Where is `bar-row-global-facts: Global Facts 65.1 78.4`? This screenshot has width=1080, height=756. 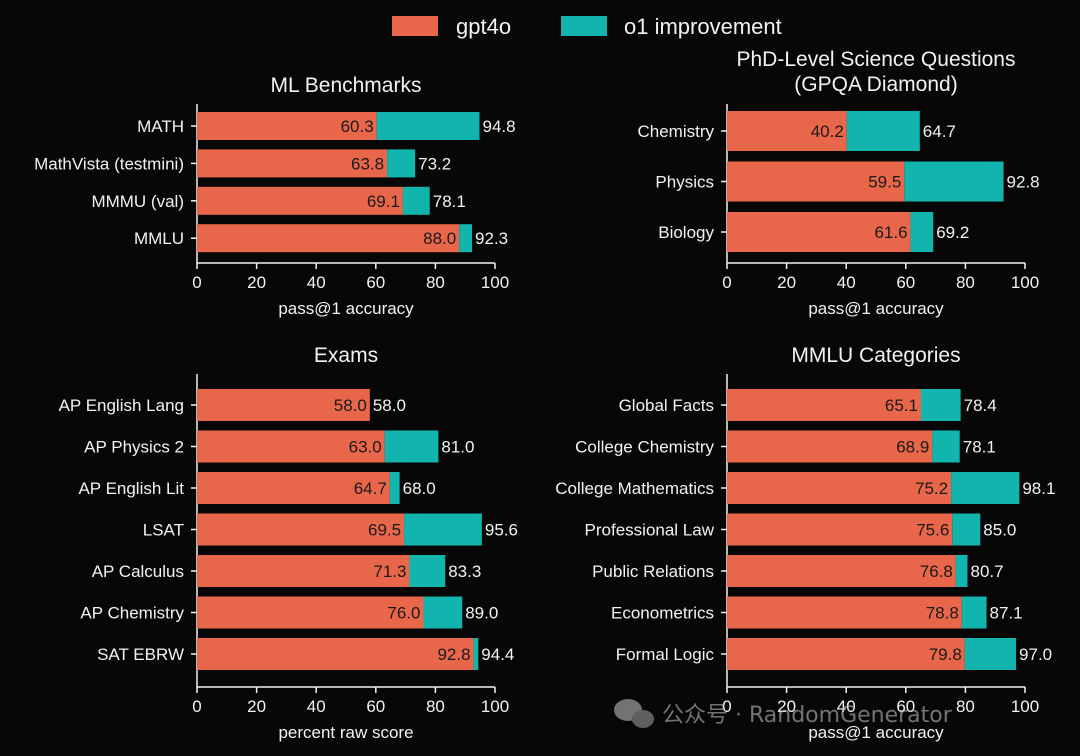
bar-row-global-facts: Global Facts 65.1 78.4 is located at coordinates (808, 405).